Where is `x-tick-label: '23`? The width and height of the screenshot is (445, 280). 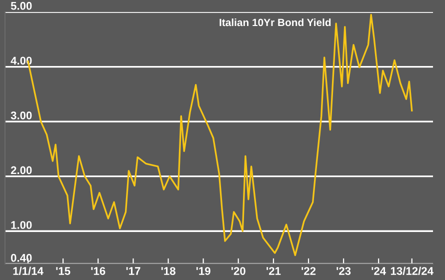 x-tick-label: '23 is located at coordinates (343, 271).